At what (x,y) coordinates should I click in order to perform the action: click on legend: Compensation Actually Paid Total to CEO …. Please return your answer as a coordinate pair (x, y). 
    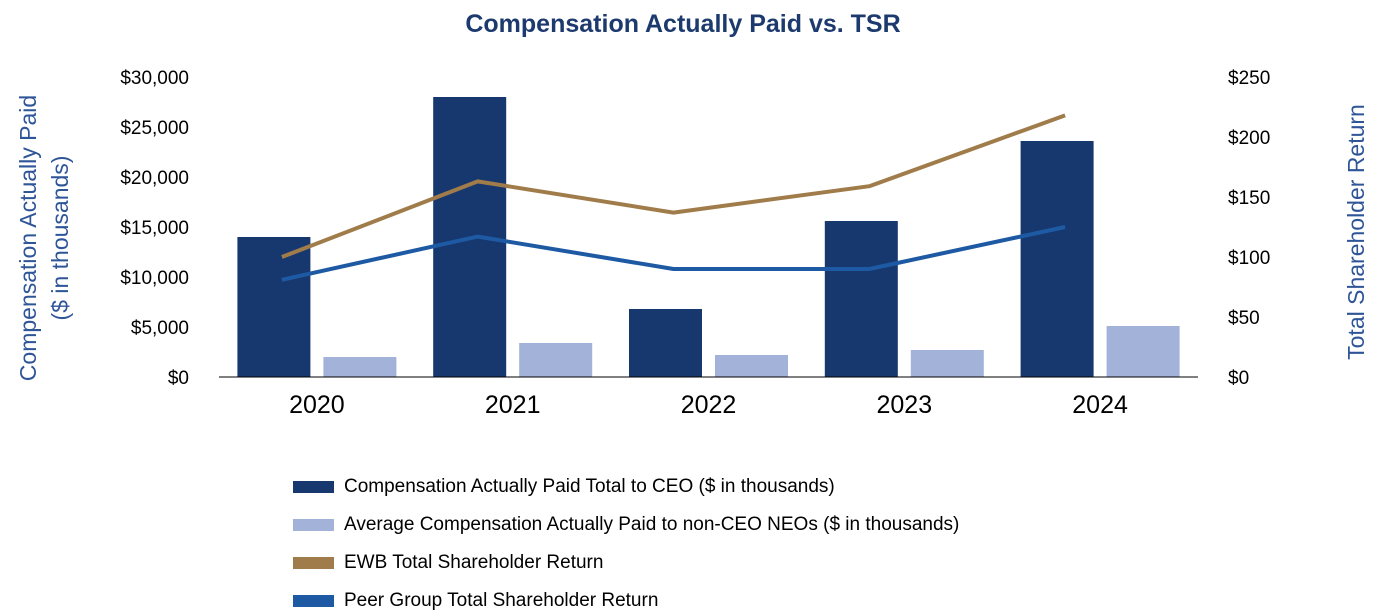
    Looking at the image, I should click on (626, 543).